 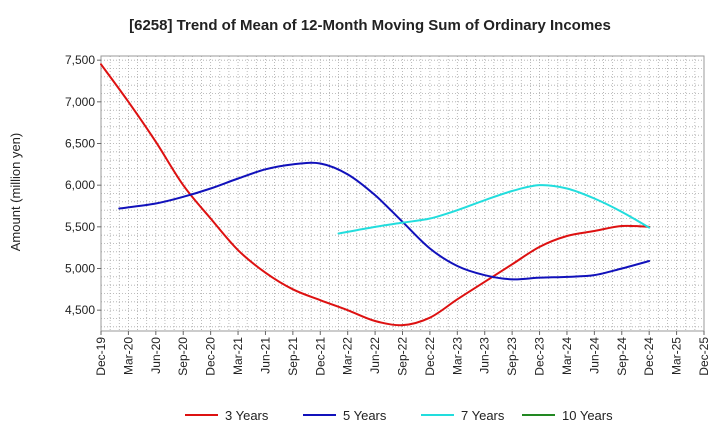 What do you see at coordinates (156, 355) in the screenshot?
I see `x-tick-label: Jun-20` at bounding box center [156, 355].